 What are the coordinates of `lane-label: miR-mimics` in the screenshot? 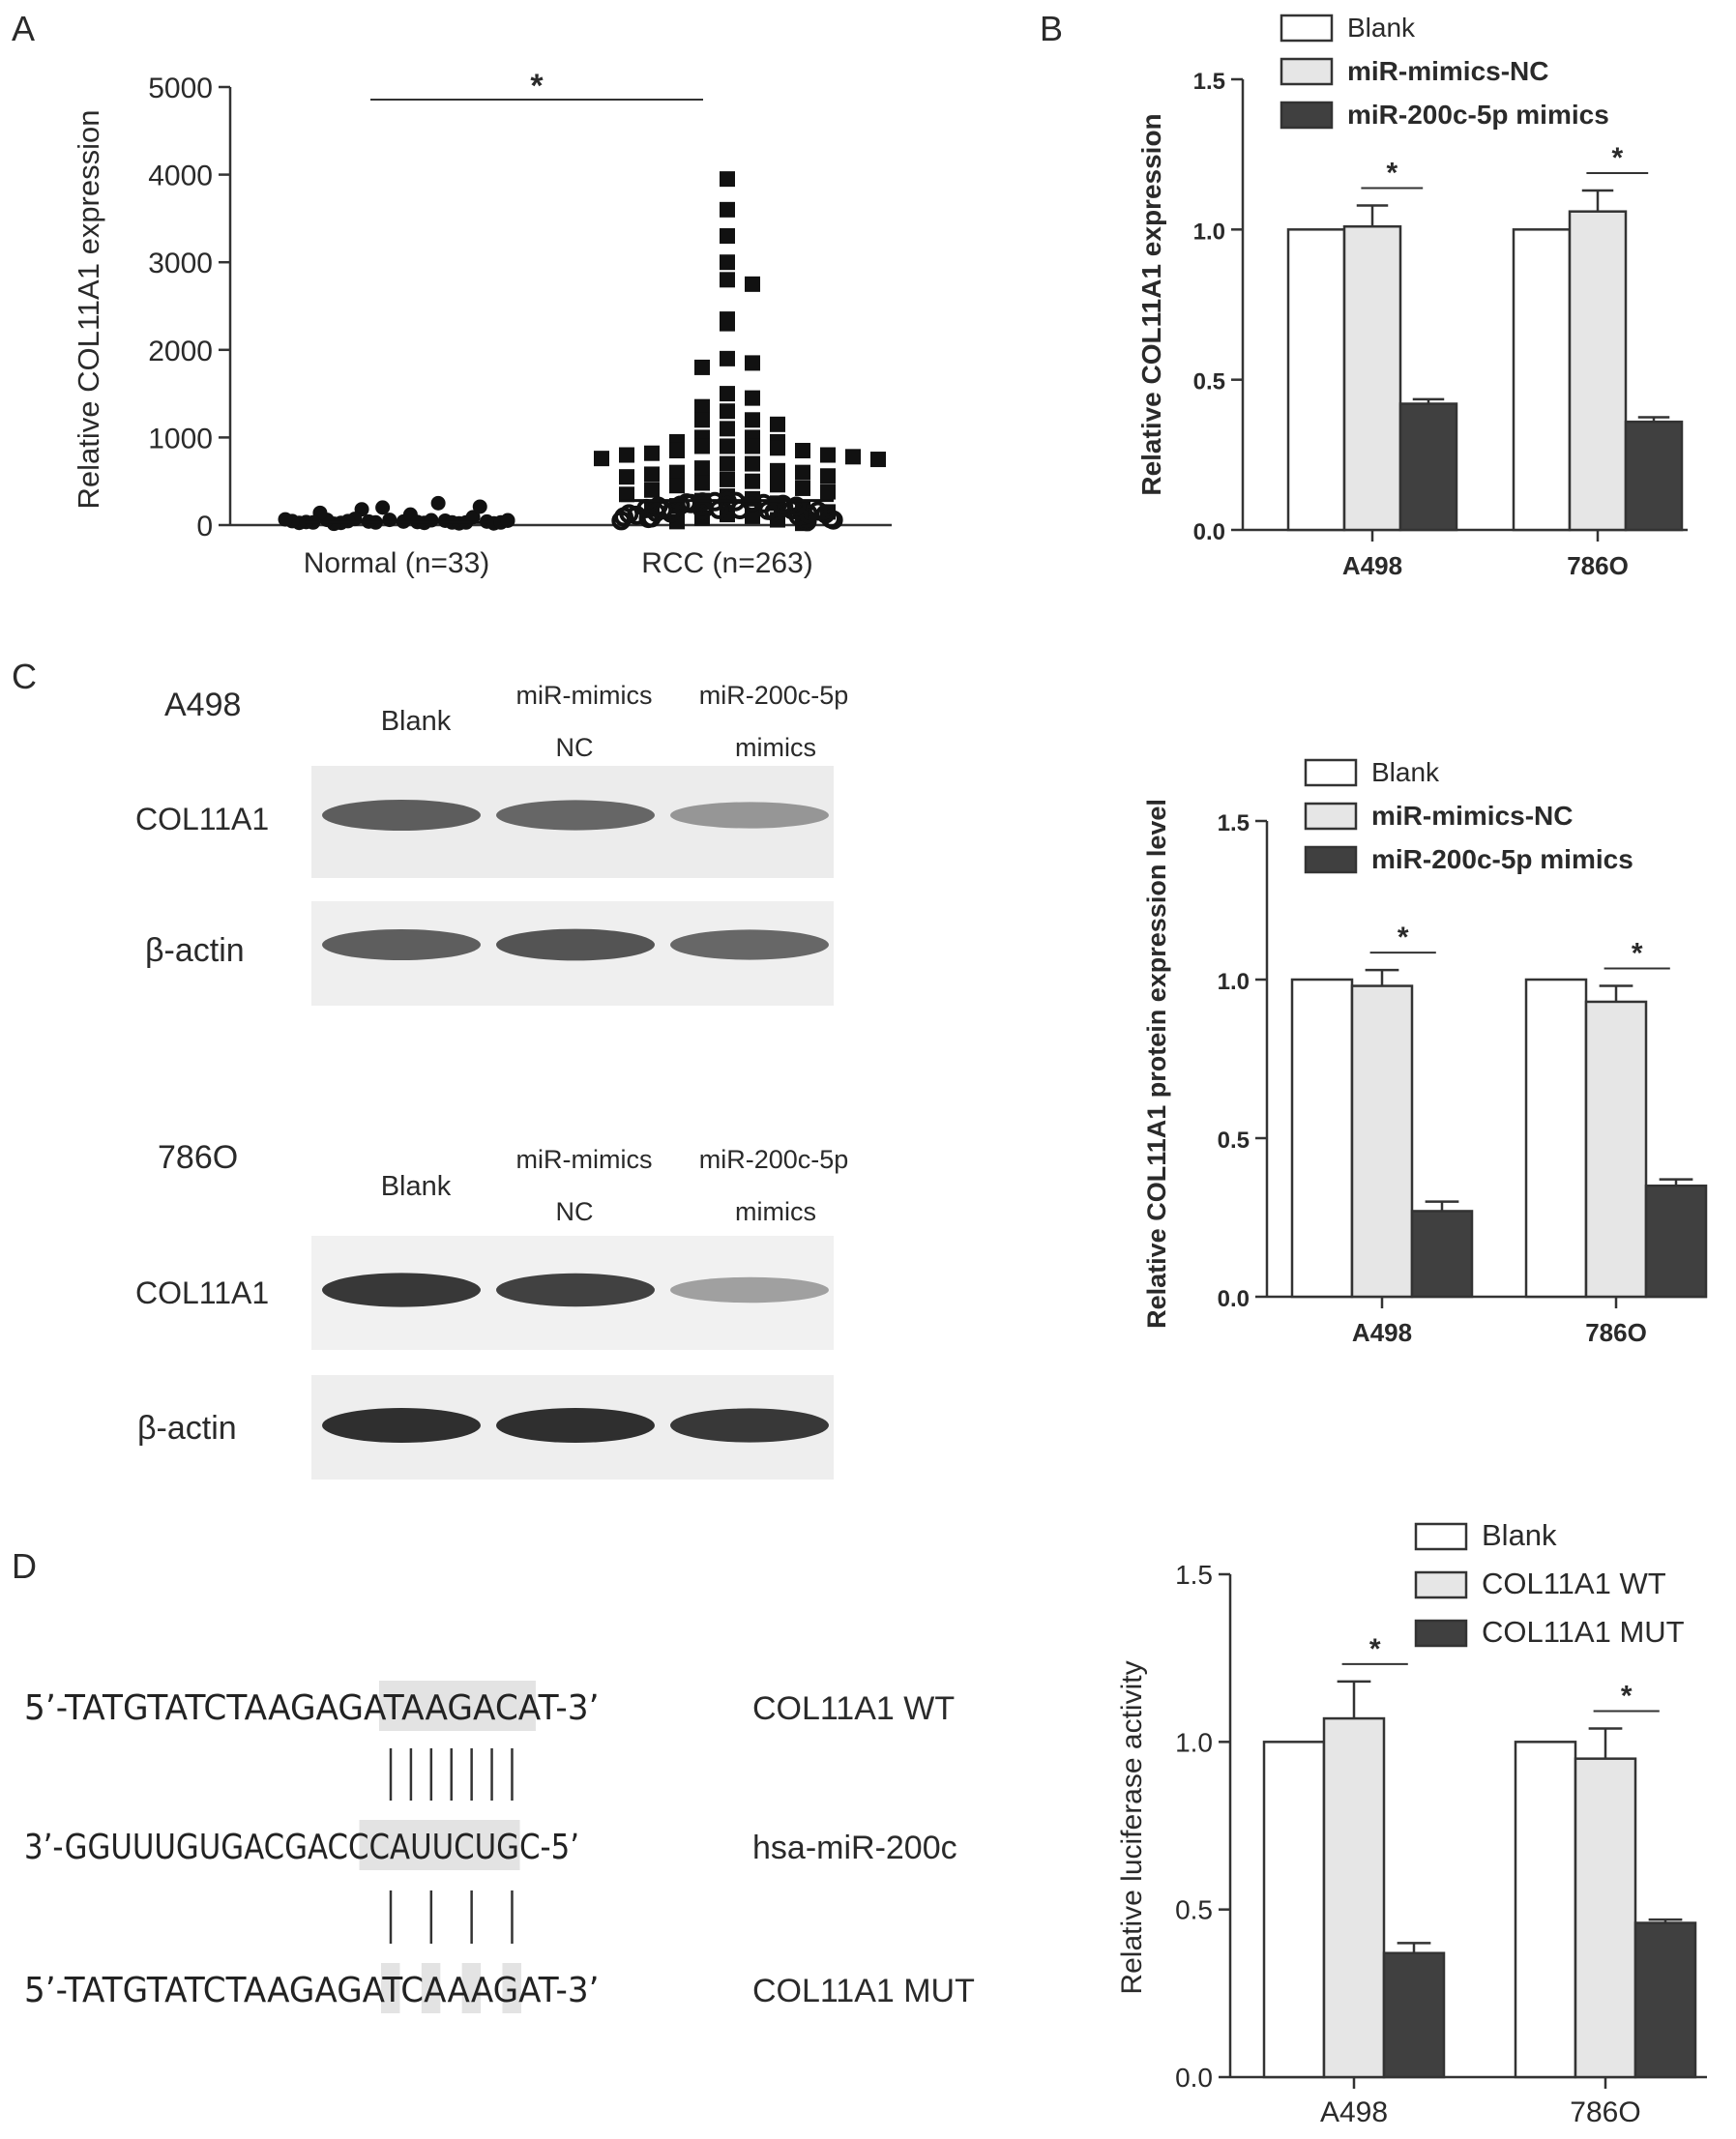 It's located at (584, 695).